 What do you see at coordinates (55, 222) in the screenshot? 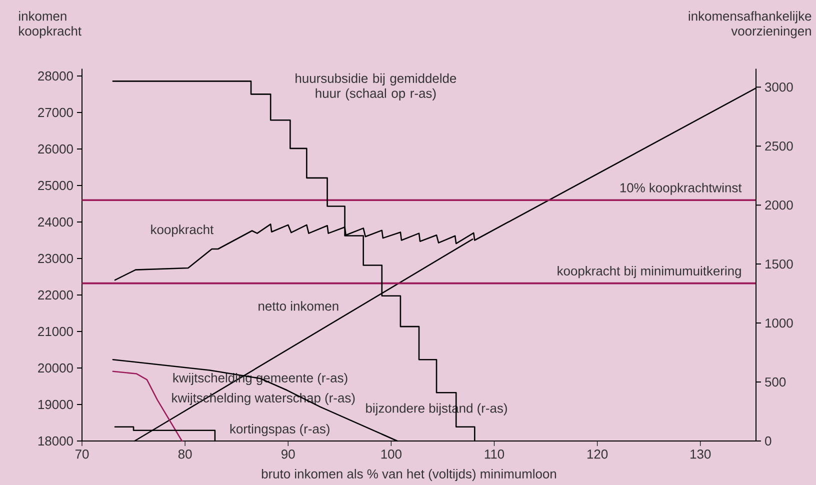
I see `y-tick-label: 24000` at bounding box center [55, 222].